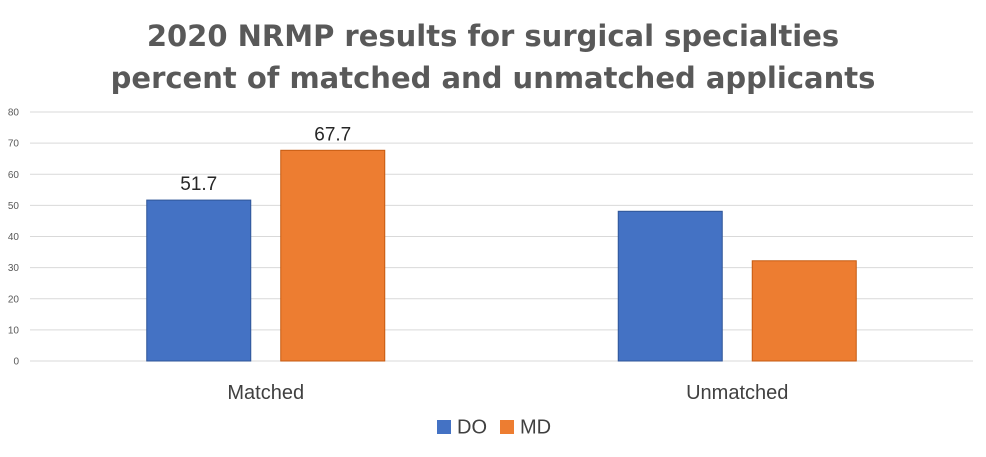 This screenshot has width=986, height=457. What do you see at coordinates (670, 286) in the screenshot?
I see `bar-do-unmatched` at bounding box center [670, 286].